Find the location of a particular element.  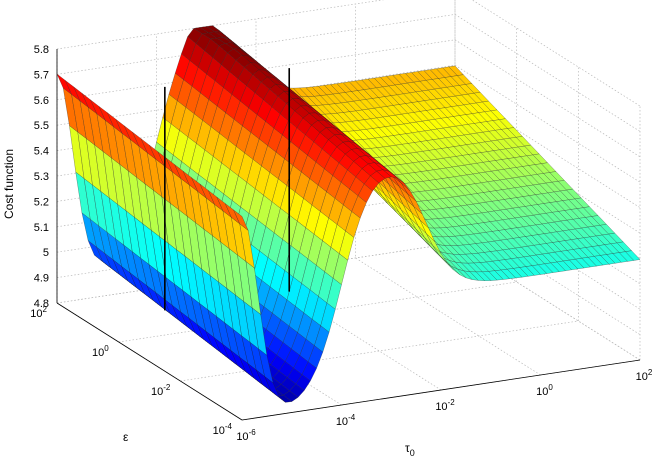

z-tick-label: 4.8 is located at coordinates (41, 304).